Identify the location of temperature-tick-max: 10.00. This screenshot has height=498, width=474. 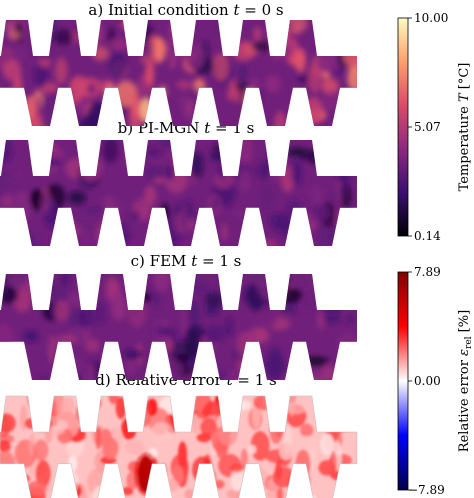
(431, 18).